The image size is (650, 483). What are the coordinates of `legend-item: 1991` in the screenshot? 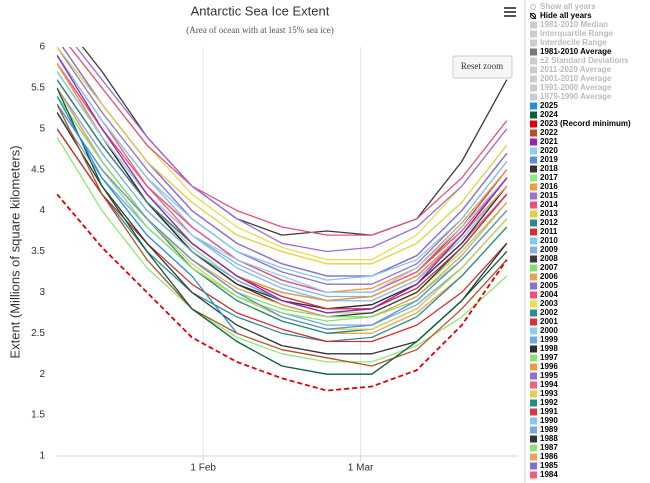 It's located at (549, 411).